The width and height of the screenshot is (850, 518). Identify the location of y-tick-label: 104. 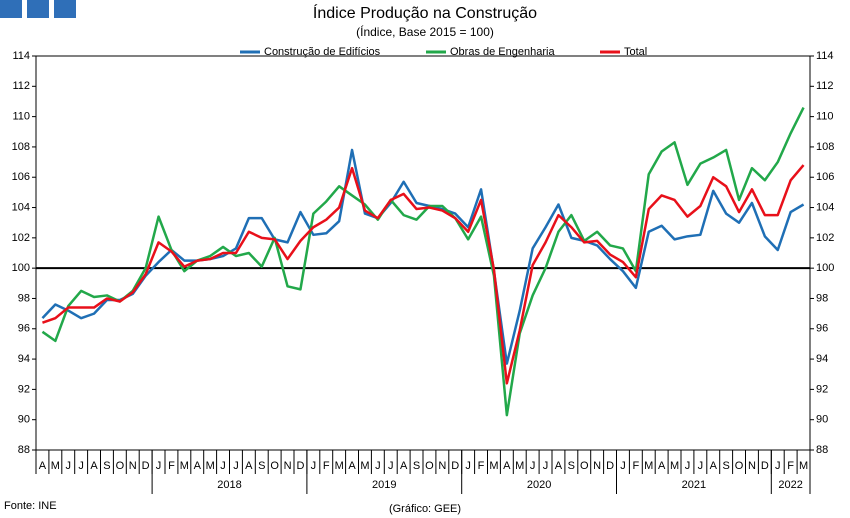
(21, 207).